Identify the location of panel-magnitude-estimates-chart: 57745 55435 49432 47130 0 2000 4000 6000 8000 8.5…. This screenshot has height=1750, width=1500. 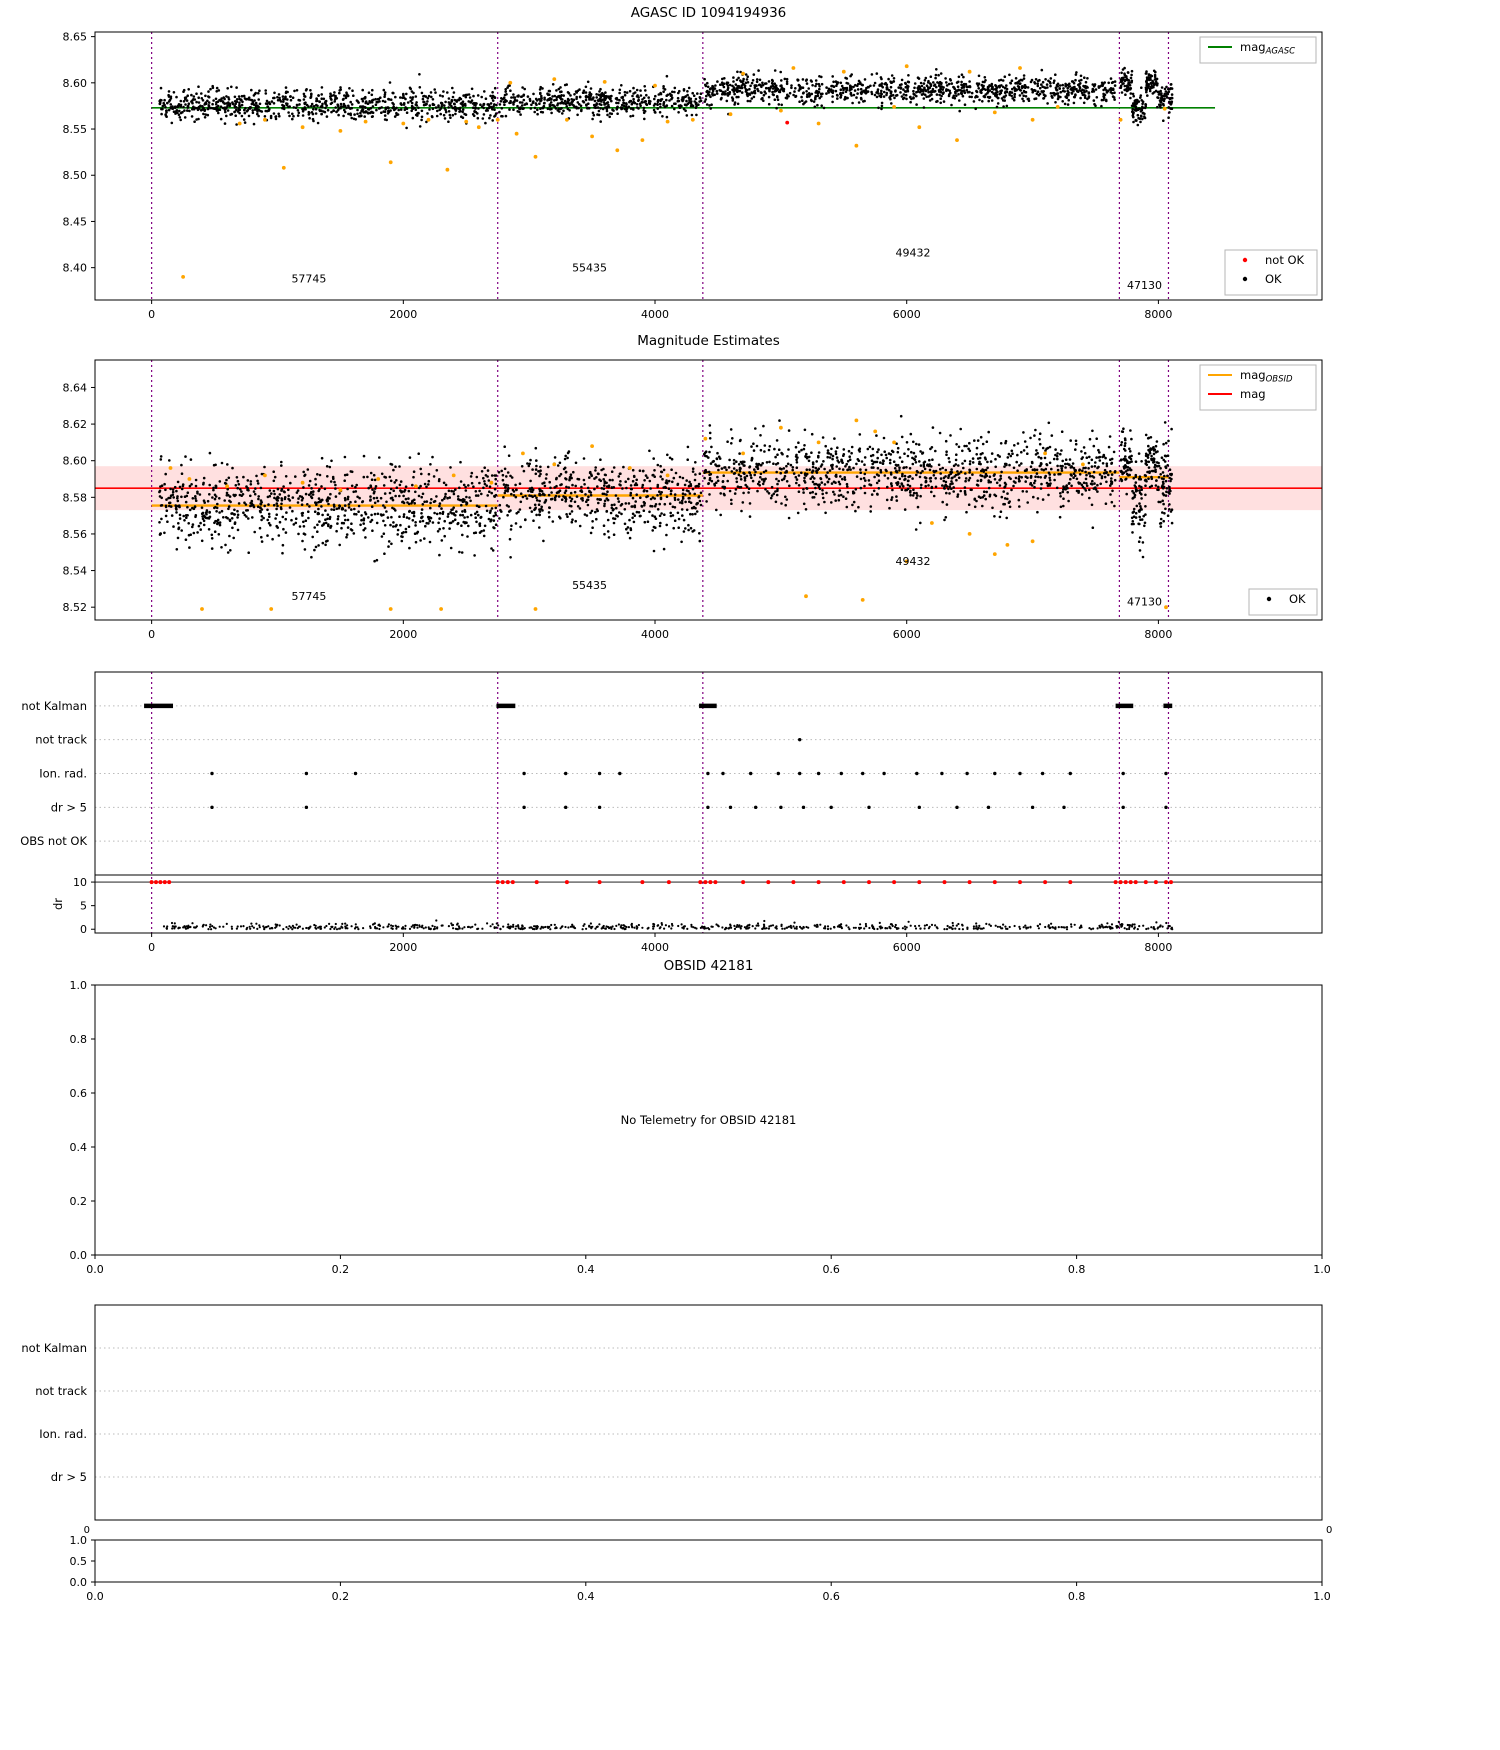
(693, 487).